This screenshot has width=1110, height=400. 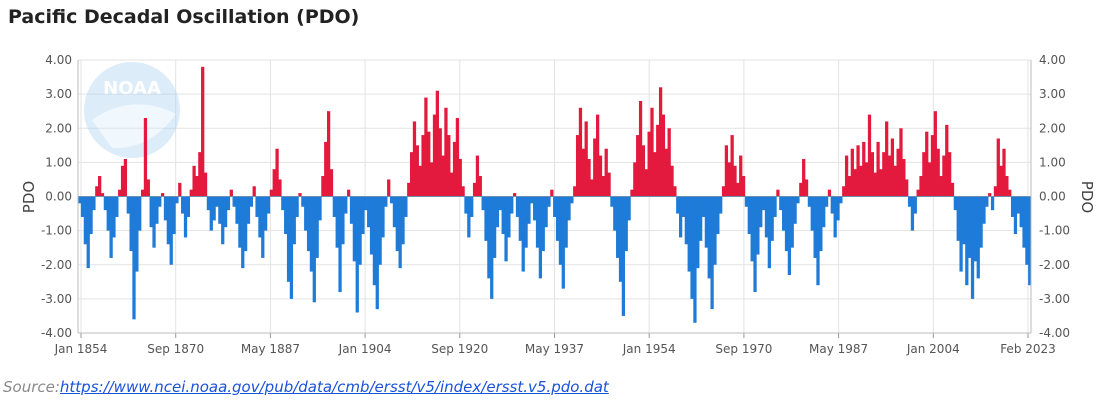 I want to click on x-tick-label: Sep 1870, so click(x=175, y=349).